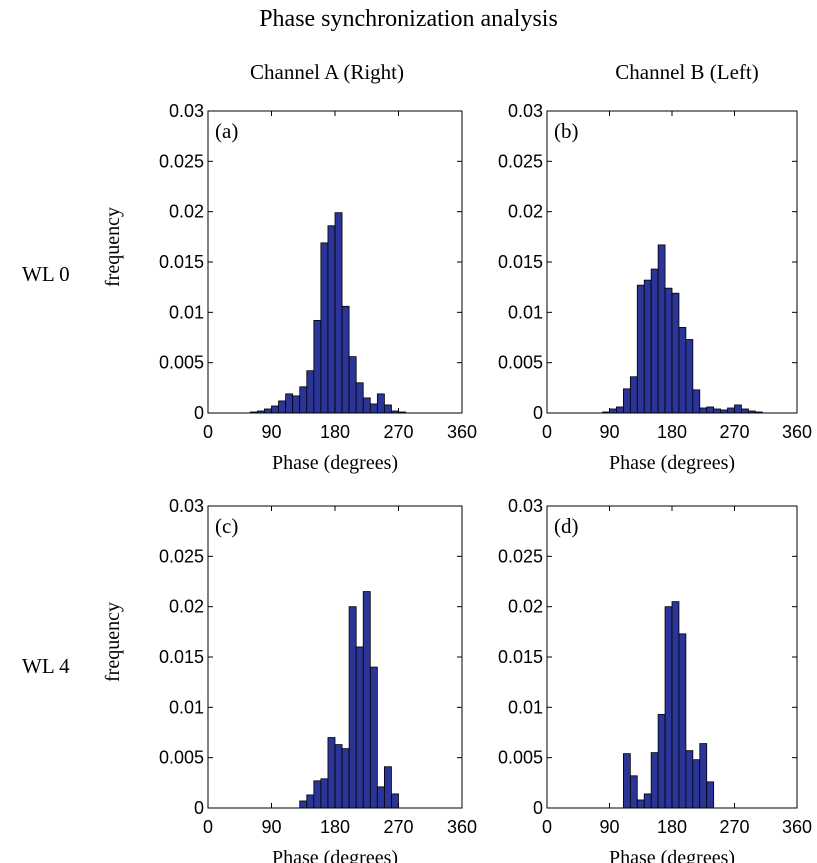  Describe the element at coordinates (226, 526) in the screenshot. I see `panel-label: (c)` at that location.